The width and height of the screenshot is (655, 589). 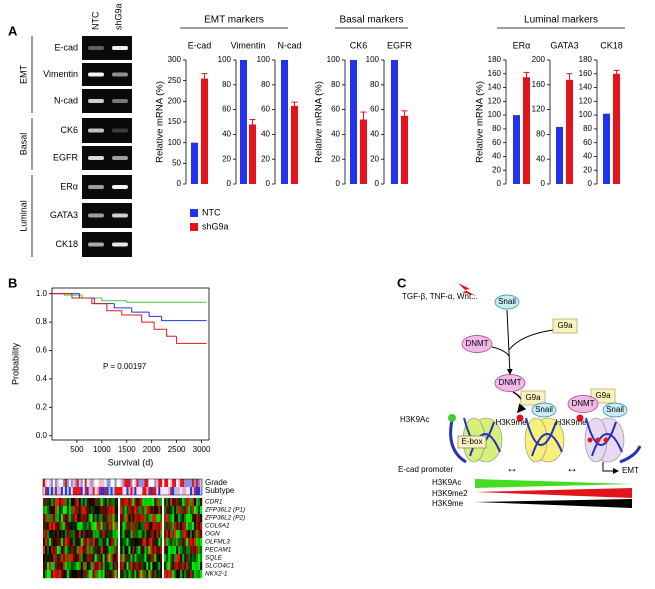 What do you see at coordinates (572, 468) in the screenshot?
I see `double-arrow: ↔` at bounding box center [572, 468].